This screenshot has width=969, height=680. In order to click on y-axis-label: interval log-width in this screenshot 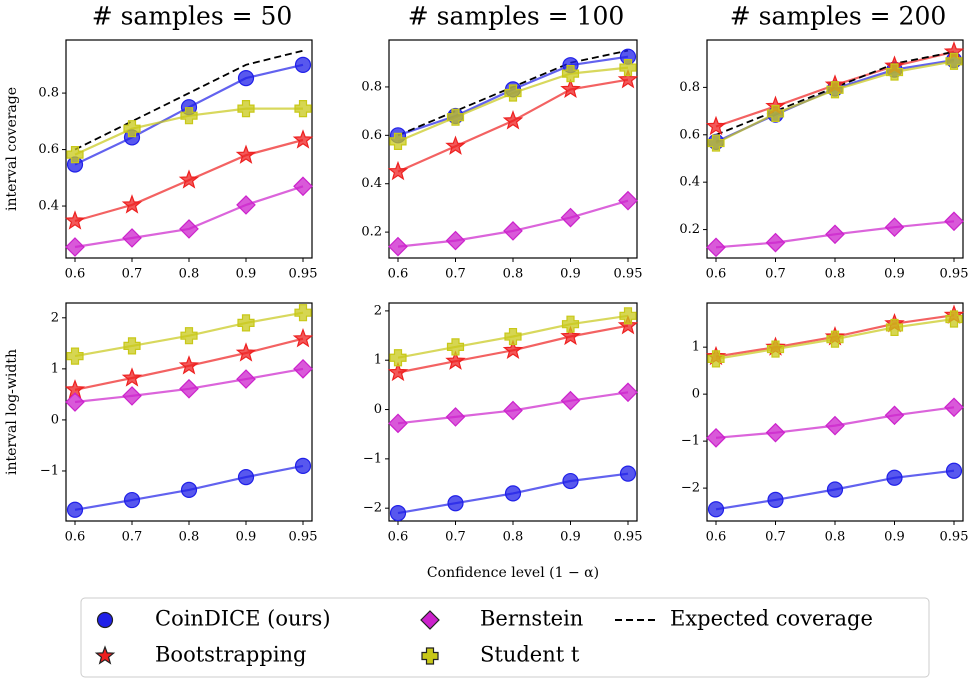, I will do `click(12, 412)`.